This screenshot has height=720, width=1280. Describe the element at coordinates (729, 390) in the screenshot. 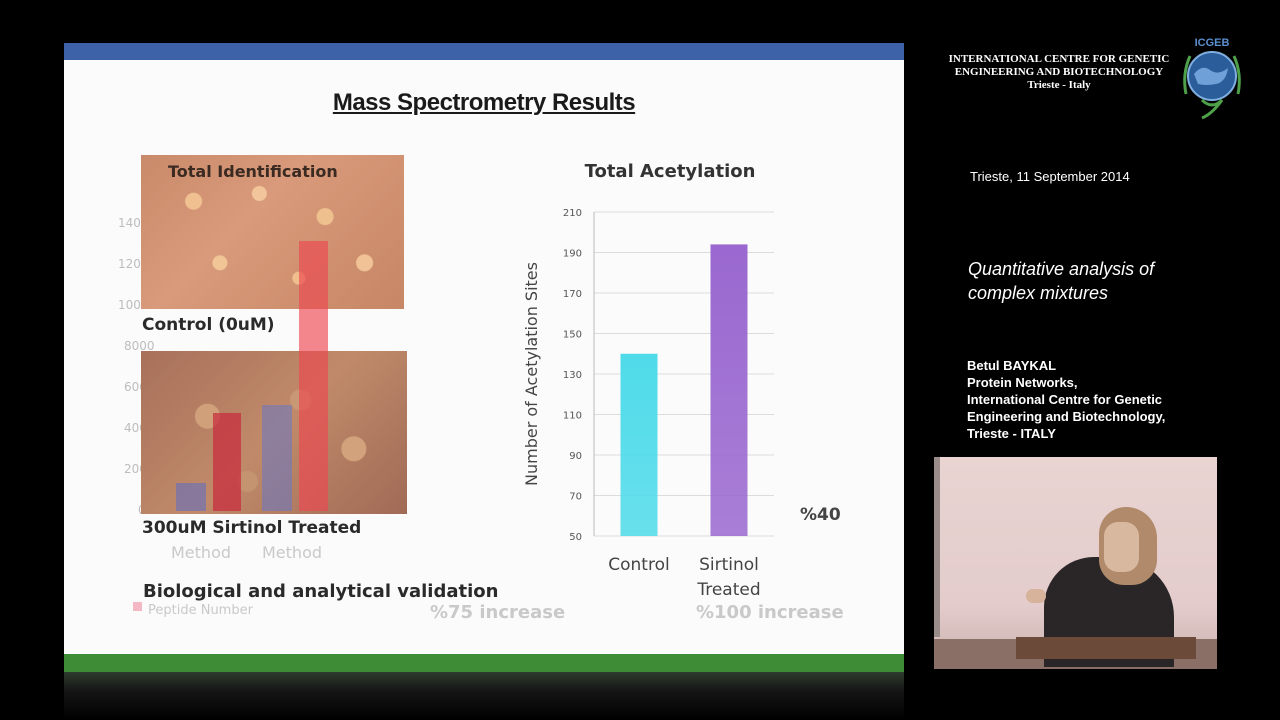

I see `bar-sirtinol-treated` at that location.